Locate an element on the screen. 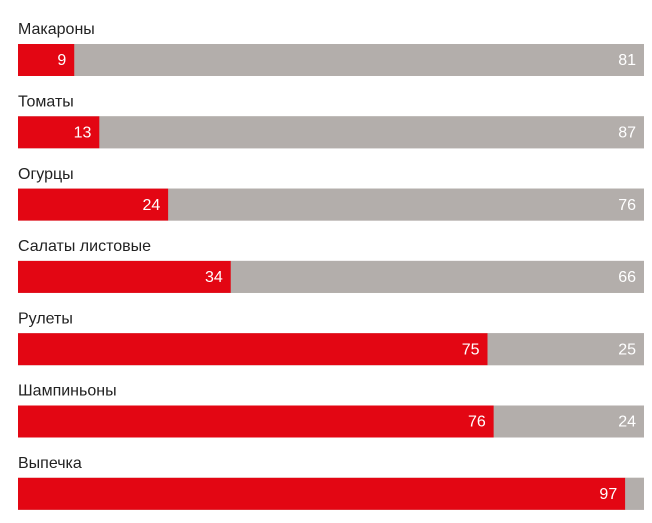 The width and height of the screenshot is (652, 523). value-label: 25 is located at coordinates (627, 349).